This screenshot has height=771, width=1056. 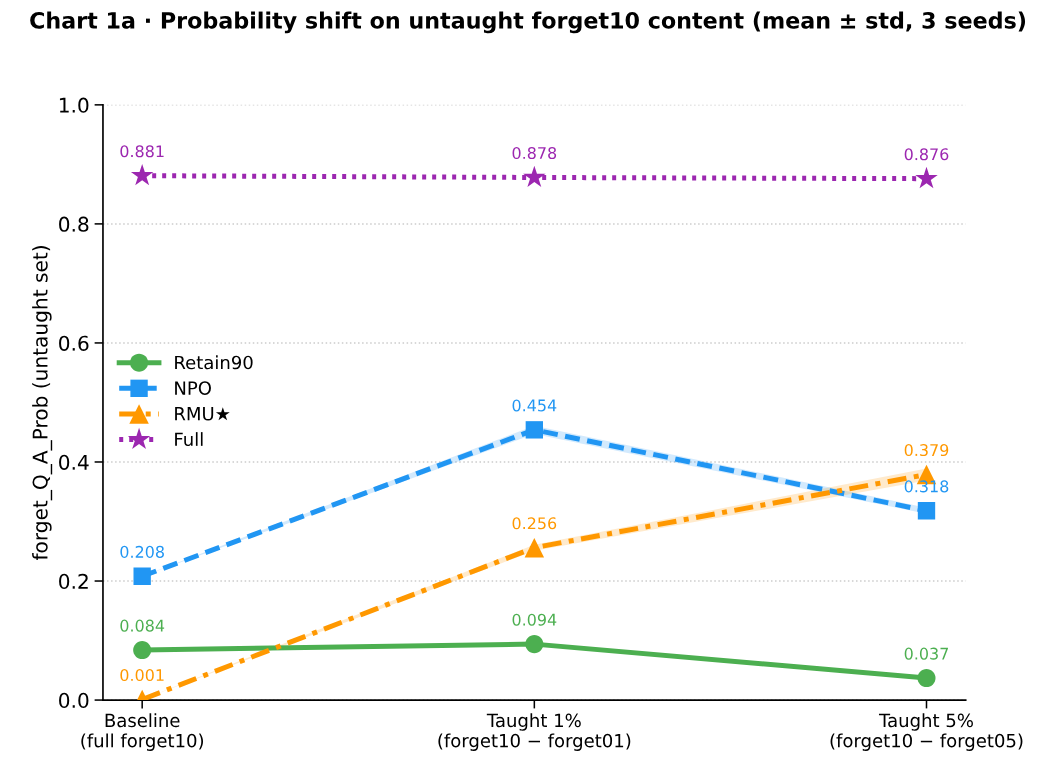 What do you see at coordinates (142, 151) in the screenshot?
I see `data-label: 0.881` at bounding box center [142, 151].